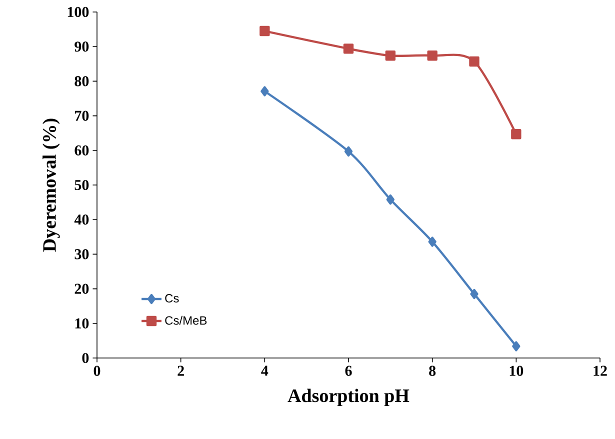 Image resolution: width=615 pixels, height=439 pixels. Describe the element at coordinates (85, 358) in the screenshot. I see `y-tick-label: 0` at that location.